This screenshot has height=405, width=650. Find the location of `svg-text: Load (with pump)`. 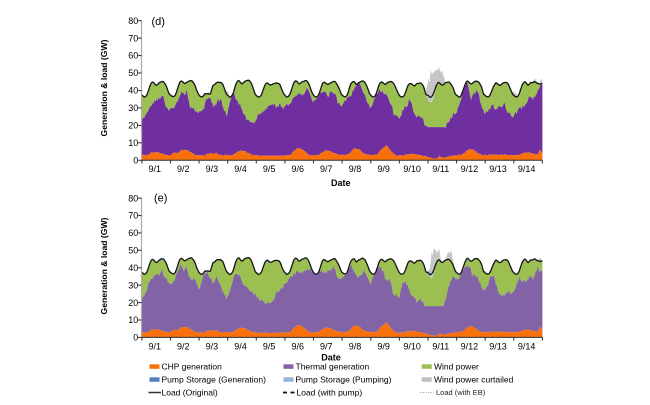

svg-text: Load (with pump) is located at coordinates (330, 393).